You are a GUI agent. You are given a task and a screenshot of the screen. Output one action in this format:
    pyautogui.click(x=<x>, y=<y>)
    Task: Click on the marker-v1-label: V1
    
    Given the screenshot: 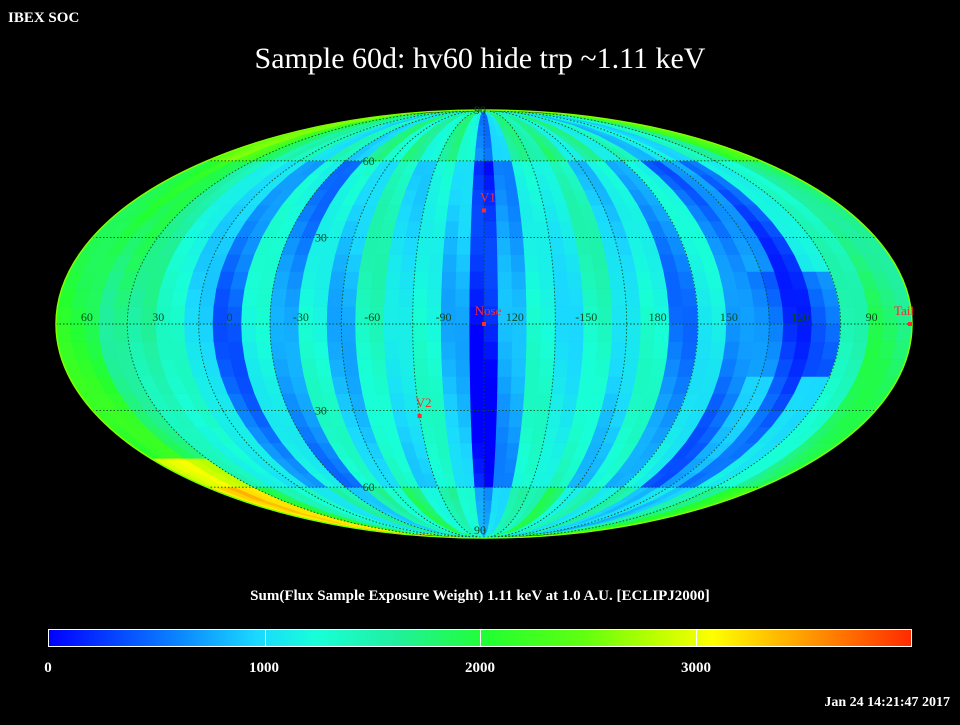 What is the action you would take?
    pyautogui.click(x=488, y=196)
    